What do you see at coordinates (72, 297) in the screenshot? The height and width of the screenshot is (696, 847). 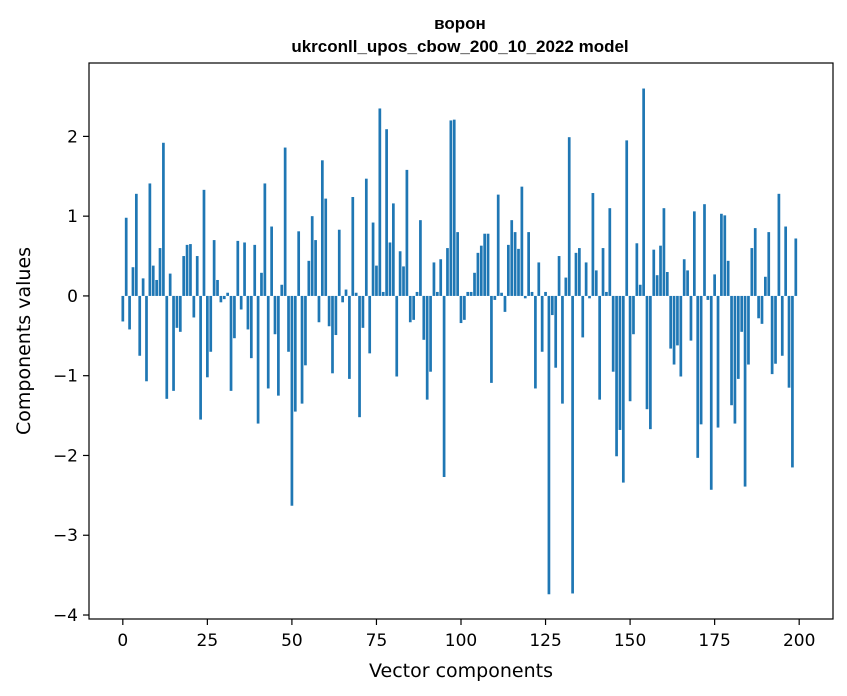 I see `y-tick-label: 0` at bounding box center [72, 297].